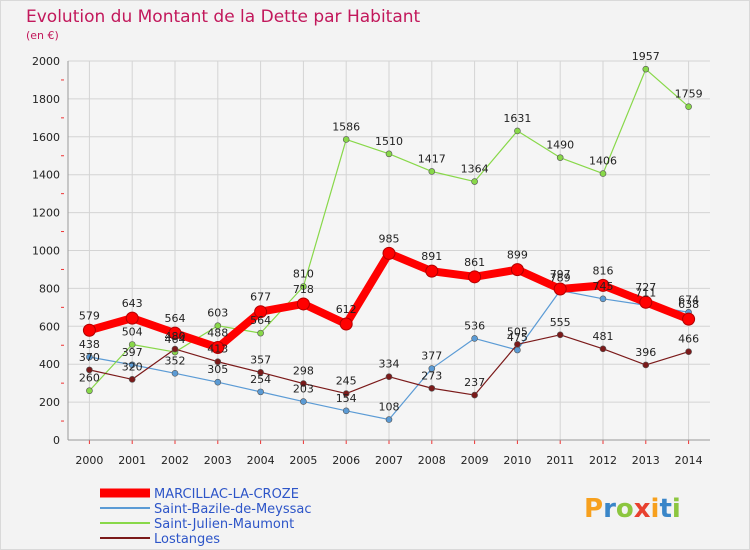 This screenshot has height=550, width=750. What do you see at coordinates (46, 137) in the screenshot?
I see `y-tick-label: 1600` at bounding box center [46, 137].